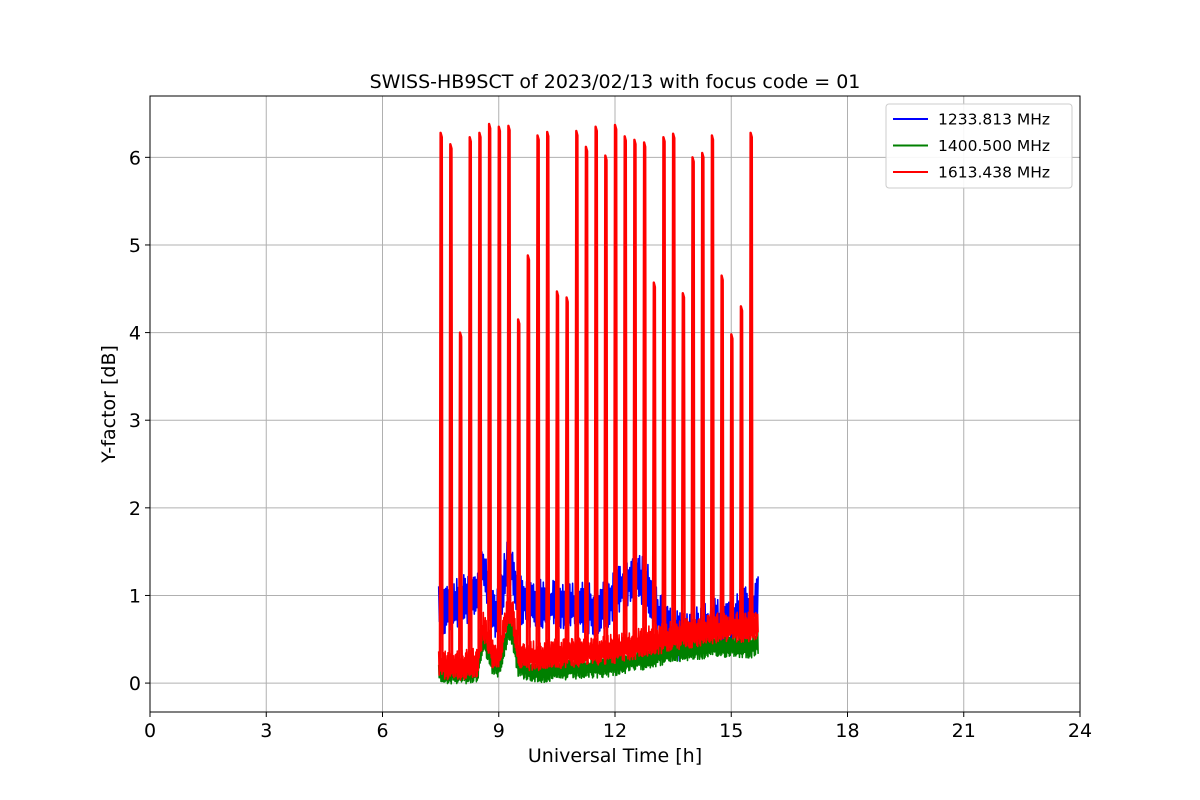 This screenshot has height=800, width=1200. I want to click on x-tick-label: 21, so click(964, 731).